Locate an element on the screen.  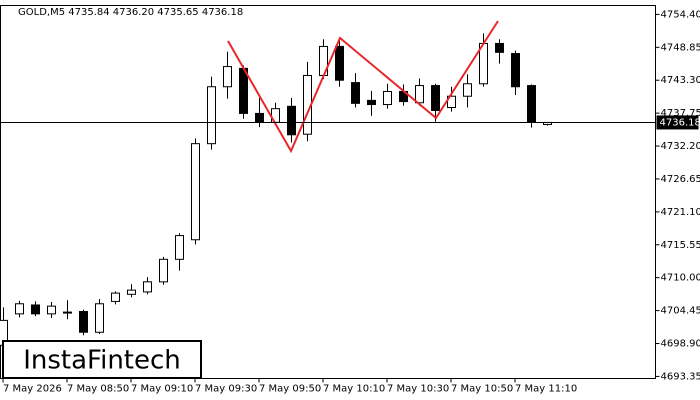
y-tick-label: 4754.40 is located at coordinates (680, 14).